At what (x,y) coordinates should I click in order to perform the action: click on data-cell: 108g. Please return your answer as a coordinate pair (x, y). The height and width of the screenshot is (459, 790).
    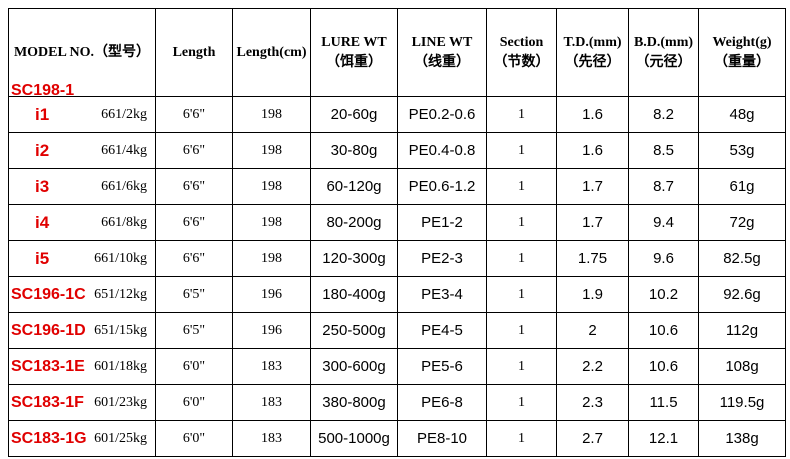
    Looking at the image, I should click on (742, 366).